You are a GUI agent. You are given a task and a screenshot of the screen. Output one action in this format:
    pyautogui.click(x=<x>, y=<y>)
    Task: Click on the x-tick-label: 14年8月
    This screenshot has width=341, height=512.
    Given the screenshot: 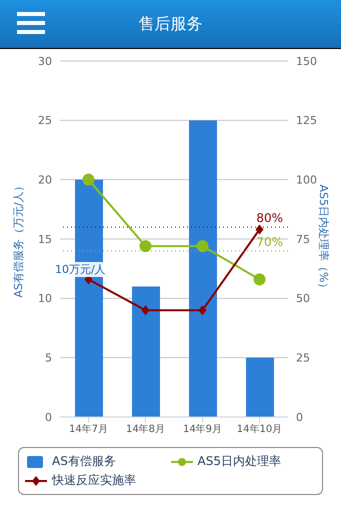 What is the action you would take?
    pyautogui.click(x=146, y=429)
    